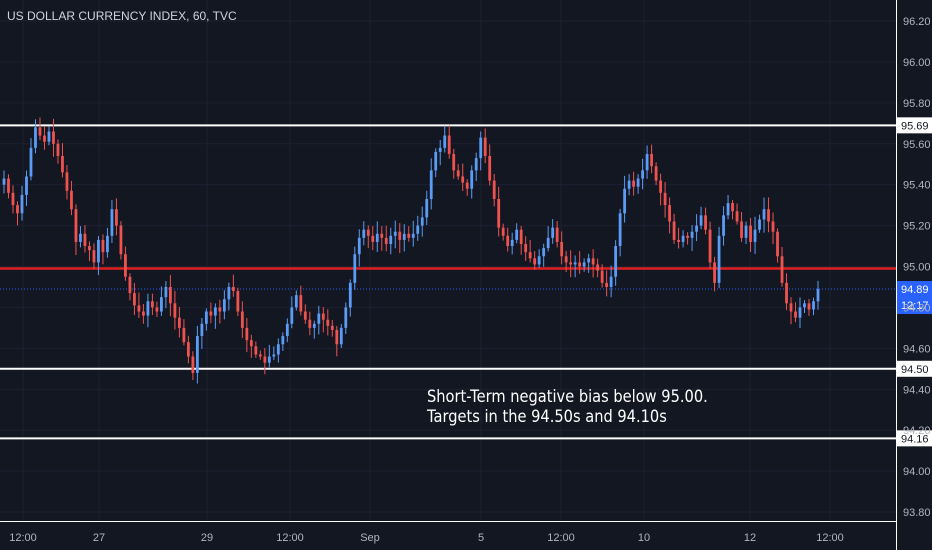 The height and width of the screenshot is (550, 932). What do you see at coordinates (644, 538) in the screenshot?
I see `x-tick-label: 10` at bounding box center [644, 538].